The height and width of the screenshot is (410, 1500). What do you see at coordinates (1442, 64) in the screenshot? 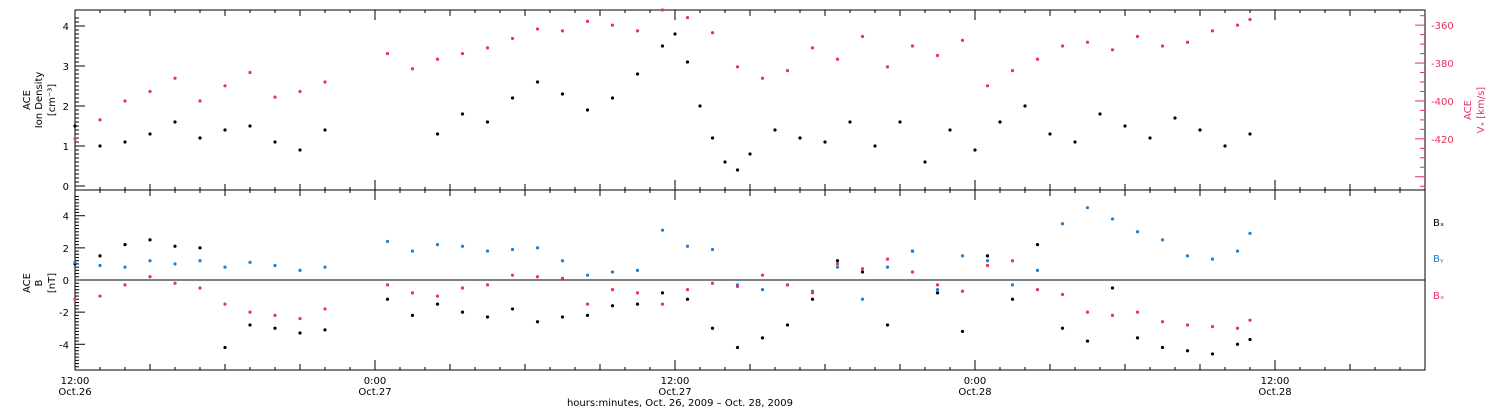
I see `top-right-y-tick-label: -380` at bounding box center [1442, 64].